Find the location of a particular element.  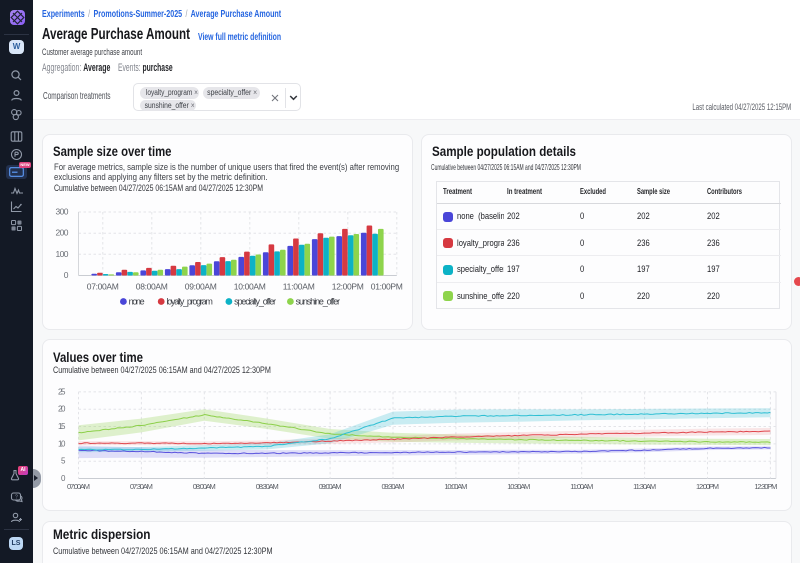

svg-text: 200 is located at coordinates (62, 233).